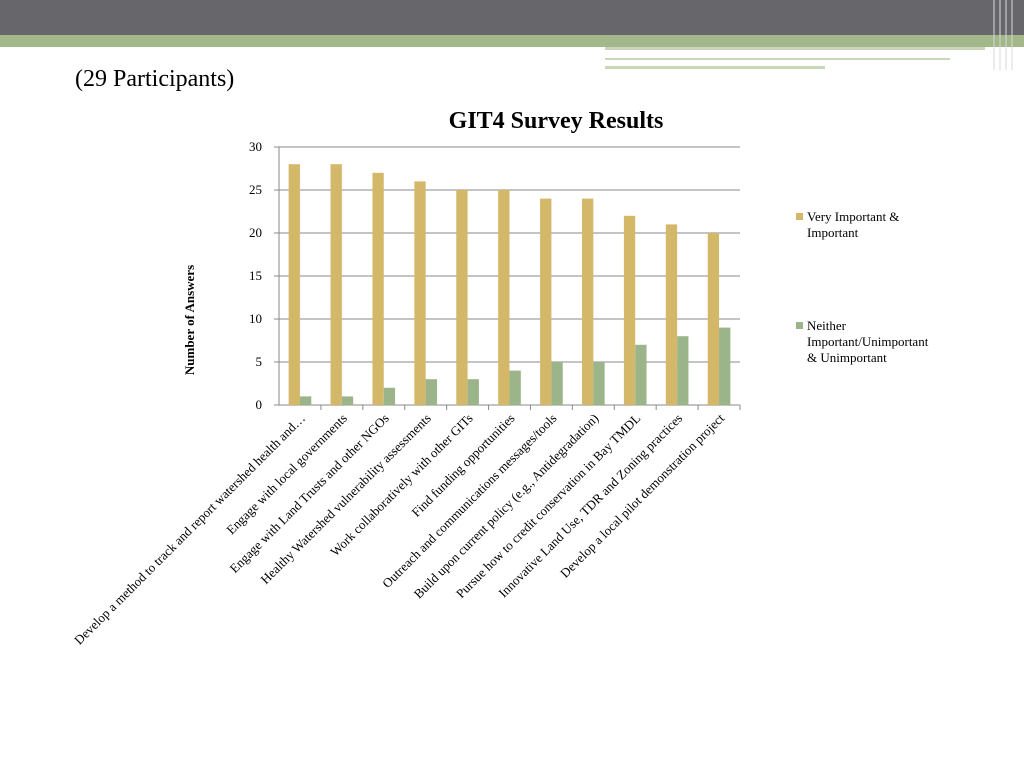 The height and width of the screenshot is (768, 1024). Describe the element at coordinates (259, 404) in the screenshot. I see `y-tick-label: 0` at that location.